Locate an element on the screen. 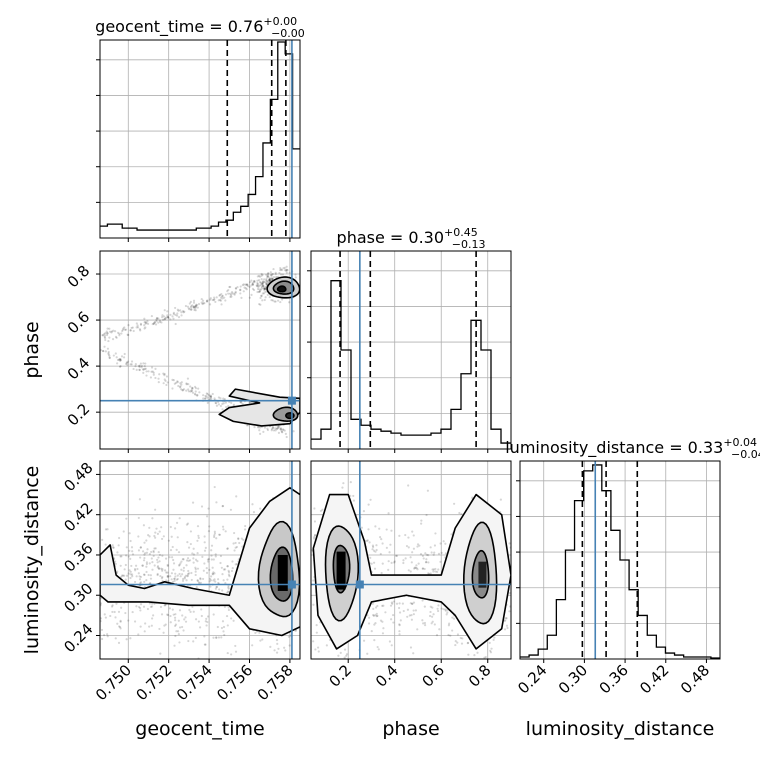  hist-panel-geocent_time: geocent_time = 0.76+0.00 −0.00 is located at coordinates (200, 128).